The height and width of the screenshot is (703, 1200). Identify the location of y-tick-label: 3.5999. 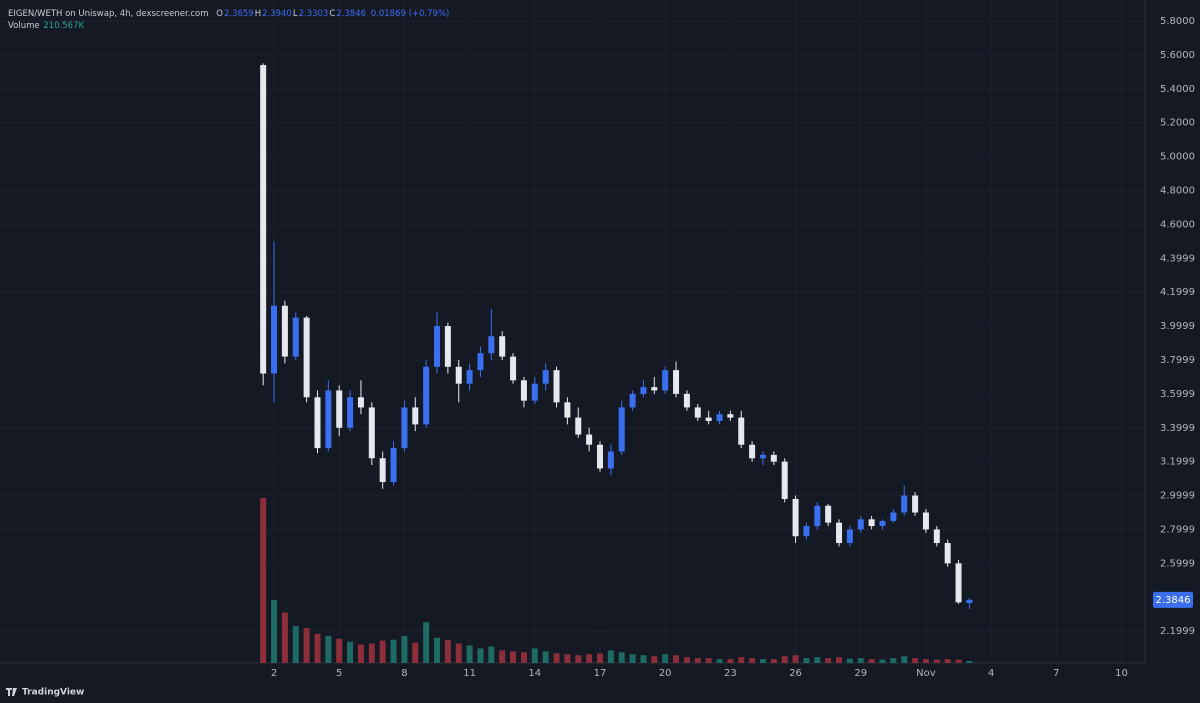
(1177, 394).